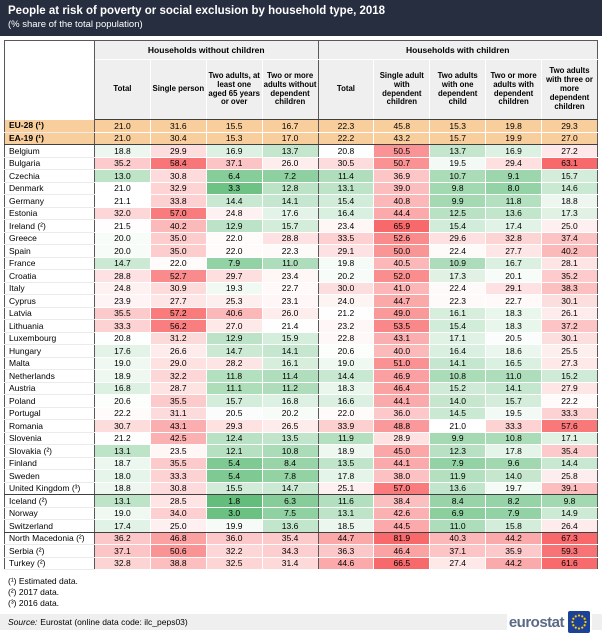 The width and height of the screenshot is (602, 640). What do you see at coordinates (513, 563) in the screenshot?
I see `data-cell: 44.2` at bounding box center [513, 563].